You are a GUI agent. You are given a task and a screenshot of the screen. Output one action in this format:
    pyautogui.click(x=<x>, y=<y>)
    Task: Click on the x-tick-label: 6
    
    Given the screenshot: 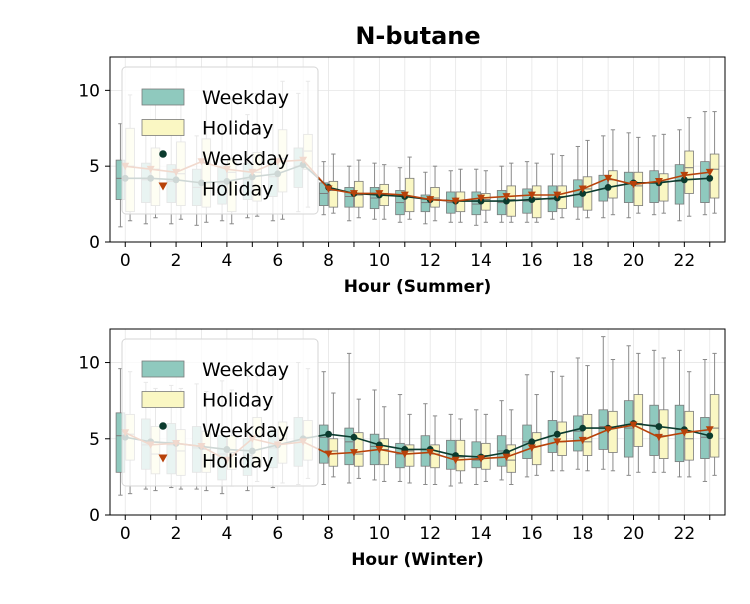 What is the action you would take?
    pyautogui.click(x=277, y=261)
    